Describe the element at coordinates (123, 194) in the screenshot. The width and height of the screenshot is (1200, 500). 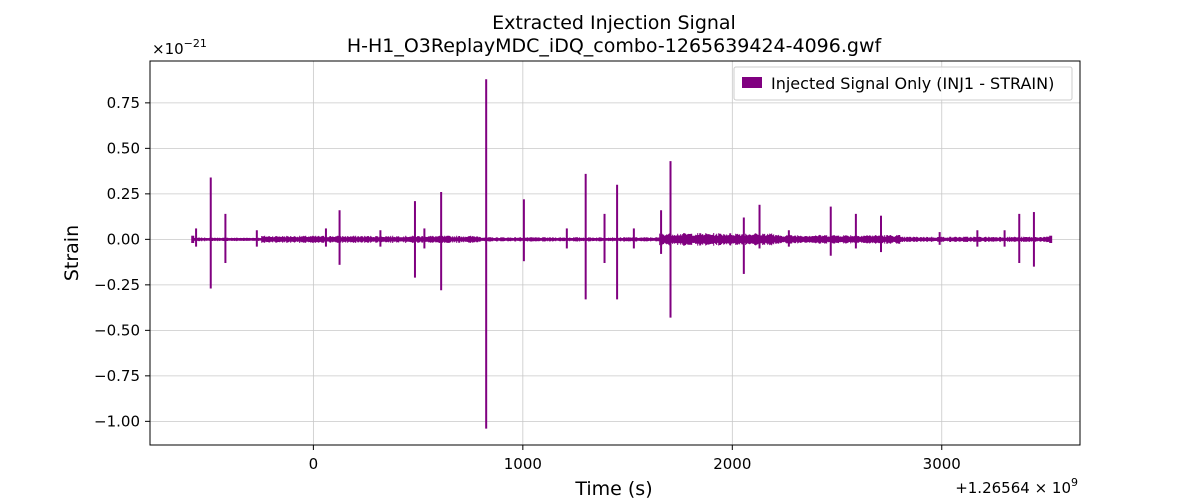
I see `y-tick-label: 0.25` at that location.